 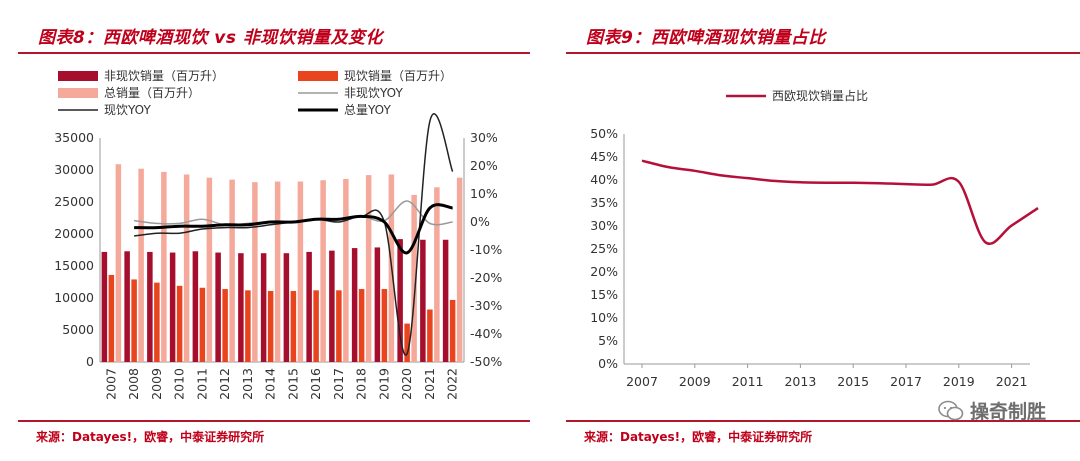 What do you see at coordinates (164, 76) in the screenshot?
I see `legend-label: 非现饮销量（百万升）` at bounding box center [164, 76].